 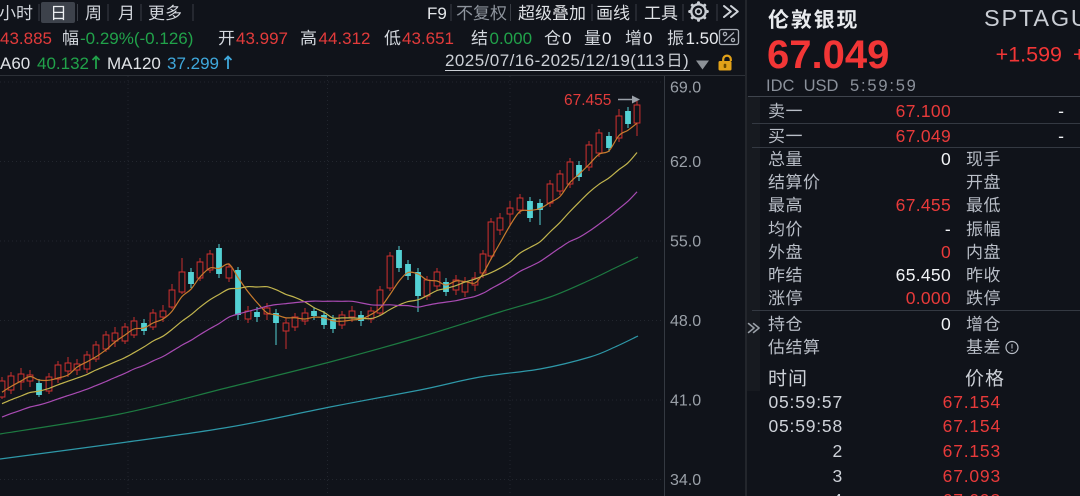 What do you see at coordinates (837, 476) in the screenshot?
I see `svg-text: 3` at bounding box center [837, 476].